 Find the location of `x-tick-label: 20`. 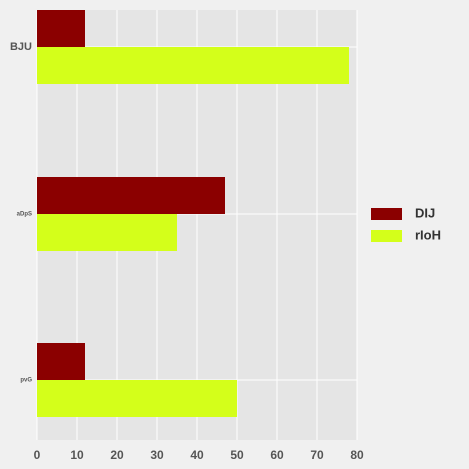

x-tick-label: 20 is located at coordinates (117, 455).